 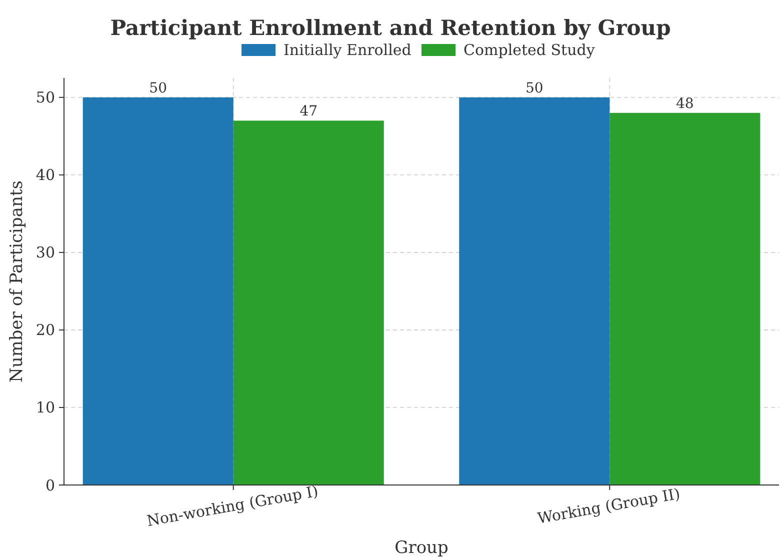 What do you see at coordinates (45, 407) in the screenshot?
I see `y-tick-label: 10` at bounding box center [45, 407].